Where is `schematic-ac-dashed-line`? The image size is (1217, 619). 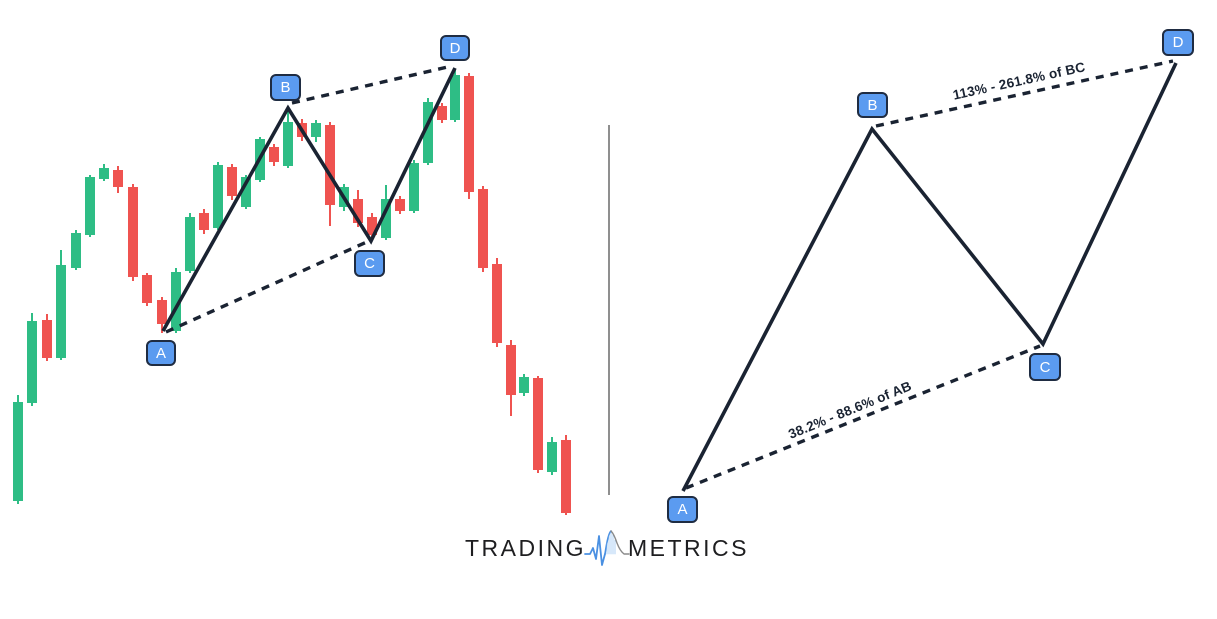 schematic-ac-dashed-line is located at coordinates (863, 417).